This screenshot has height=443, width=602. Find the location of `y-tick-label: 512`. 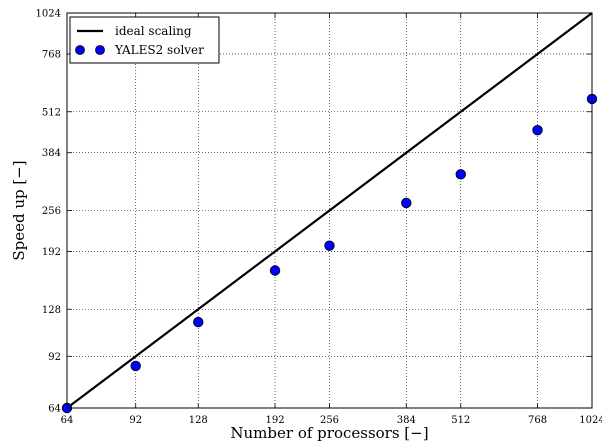

y-tick-label: 512 is located at coordinates (51, 112).